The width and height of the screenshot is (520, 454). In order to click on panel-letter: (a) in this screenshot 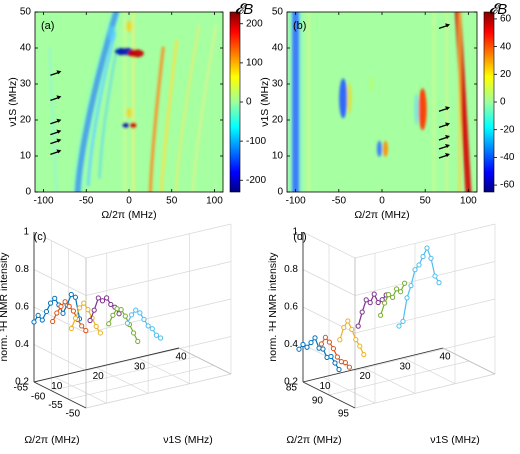, I will do `click(47, 26)`.